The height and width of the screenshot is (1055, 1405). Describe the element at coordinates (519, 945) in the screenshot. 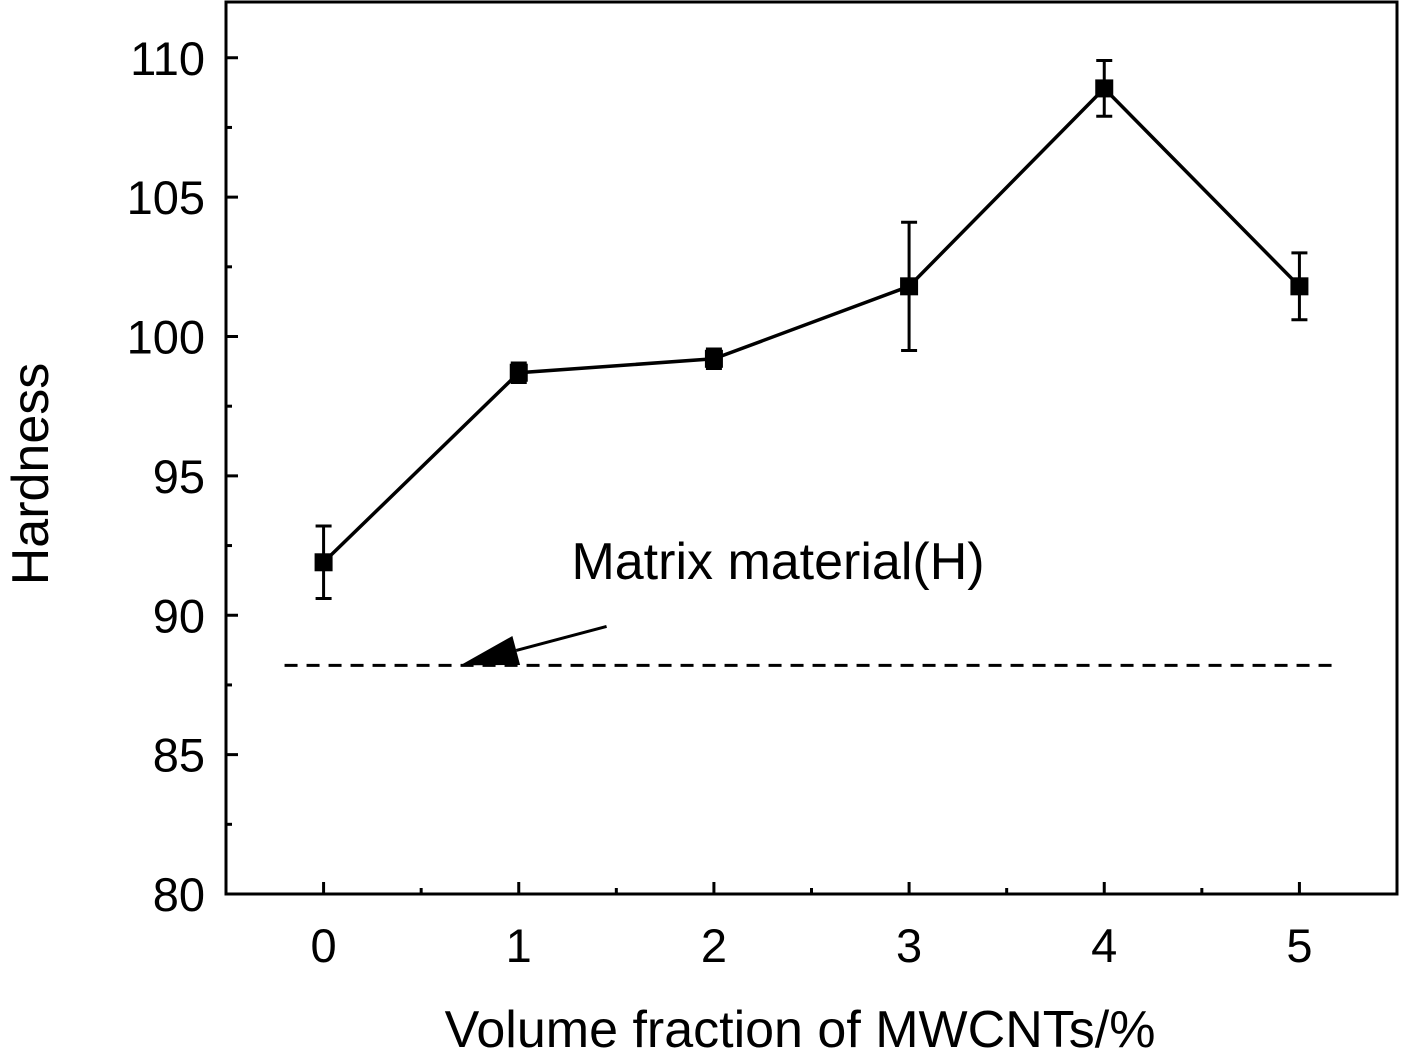

I see `x-tick-label-1: 1` at that location.